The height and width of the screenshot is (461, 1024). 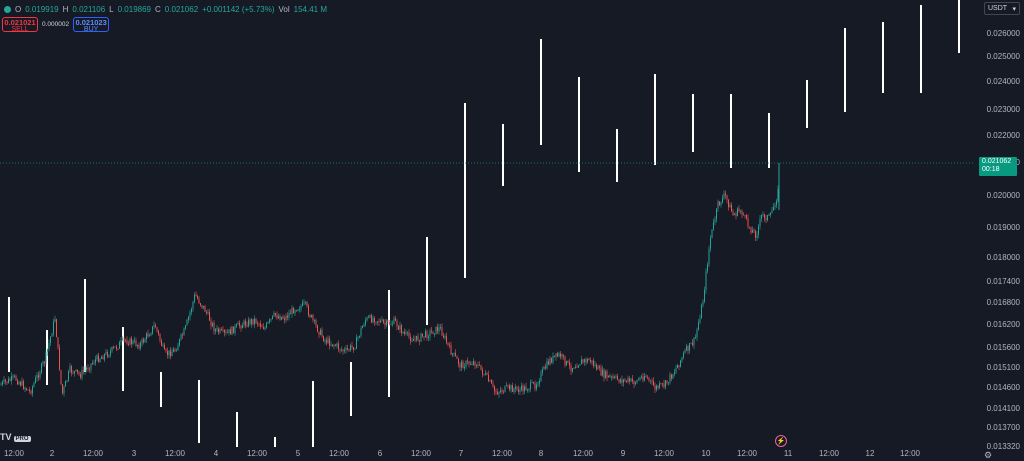 I want to click on quote-currency-select: USDT ▾, so click(x=1002, y=8).